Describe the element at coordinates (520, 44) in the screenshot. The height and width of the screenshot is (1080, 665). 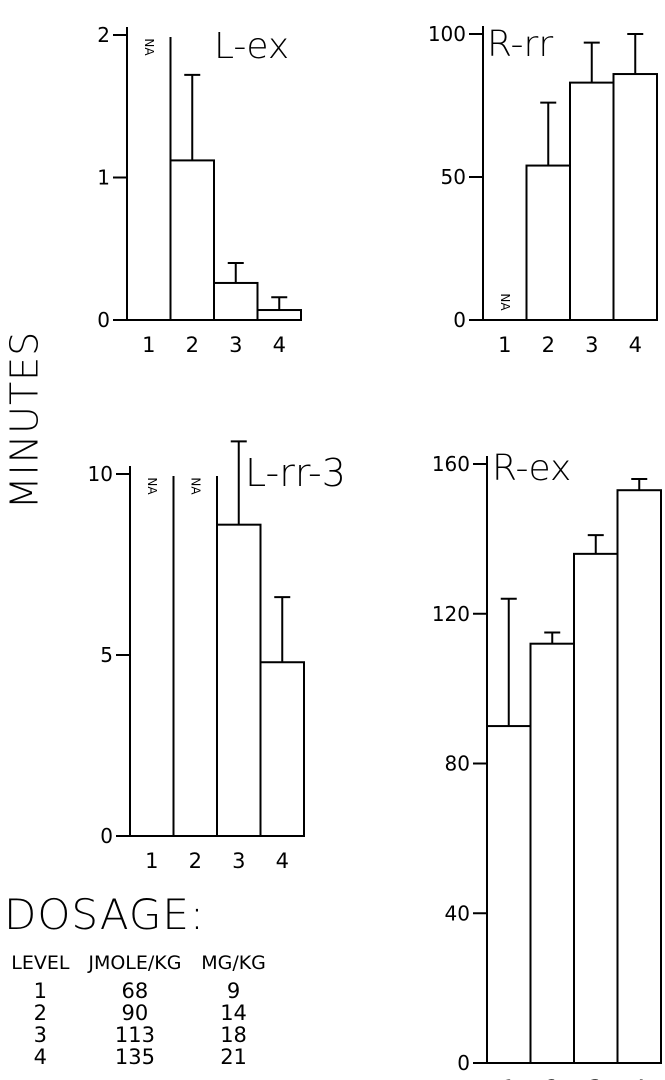
I see `chart-title: R-rr` at that location.